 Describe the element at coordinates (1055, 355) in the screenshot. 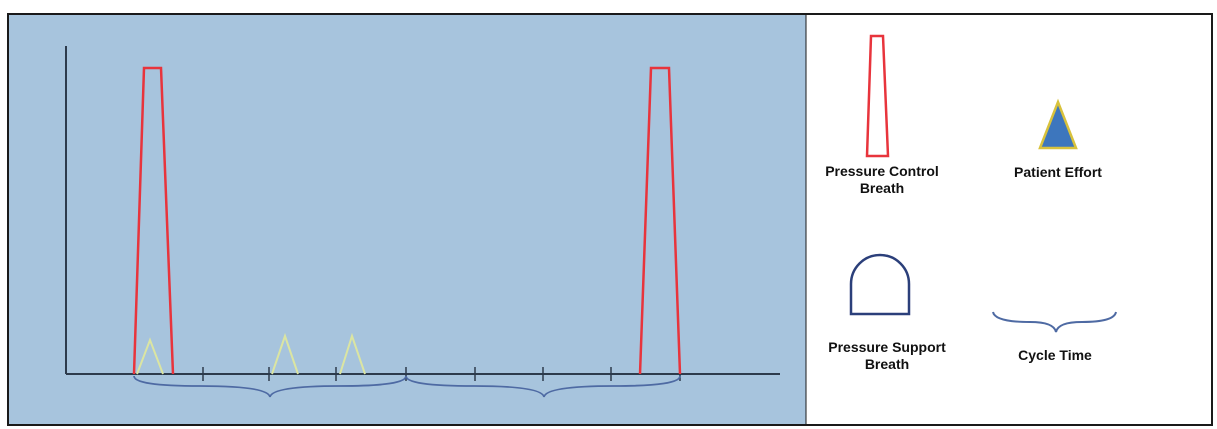

I see `cycle-time-legend-label: Cycle Time` at that location.